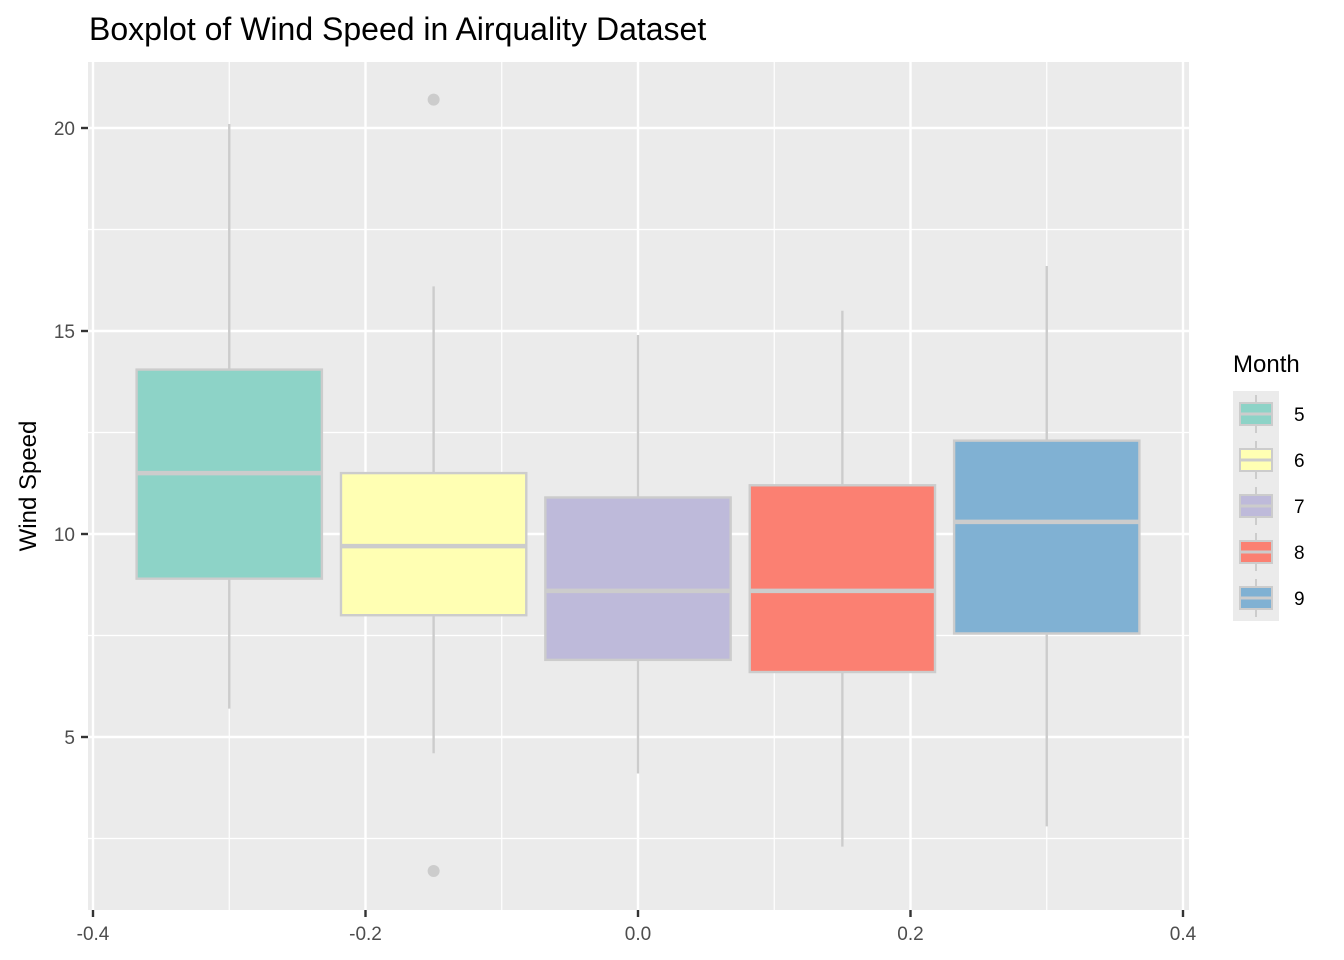  I want to click on y-tick-label: 20, so click(64, 129).